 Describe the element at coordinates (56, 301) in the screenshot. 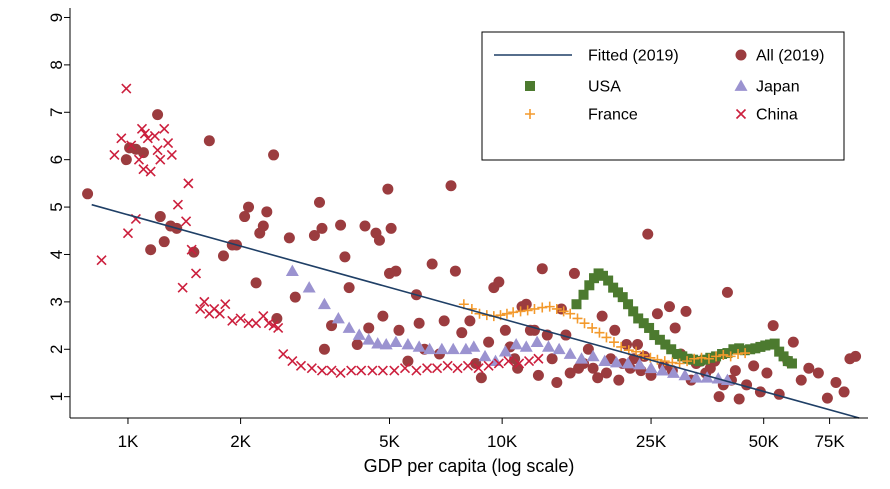

I see `y-tick-label: 3` at that location.